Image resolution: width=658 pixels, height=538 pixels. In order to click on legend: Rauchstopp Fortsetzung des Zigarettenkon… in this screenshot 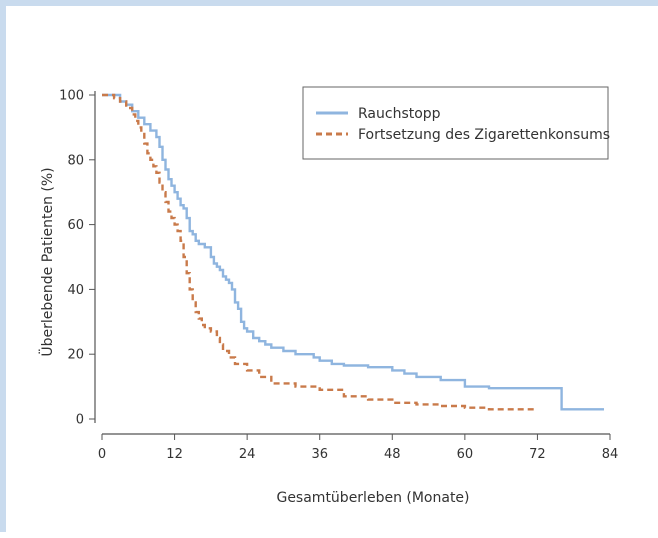, I will do `click(456, 123)`.